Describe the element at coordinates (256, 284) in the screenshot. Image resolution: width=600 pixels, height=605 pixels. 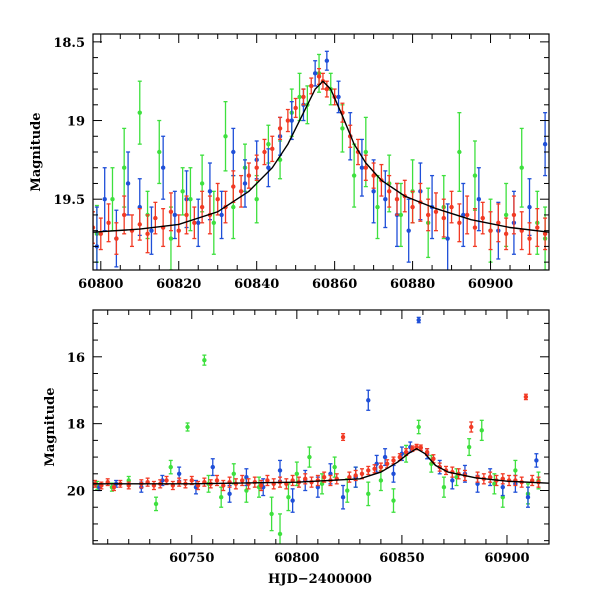
I see `top-x-tick-label: 60840` at that location.